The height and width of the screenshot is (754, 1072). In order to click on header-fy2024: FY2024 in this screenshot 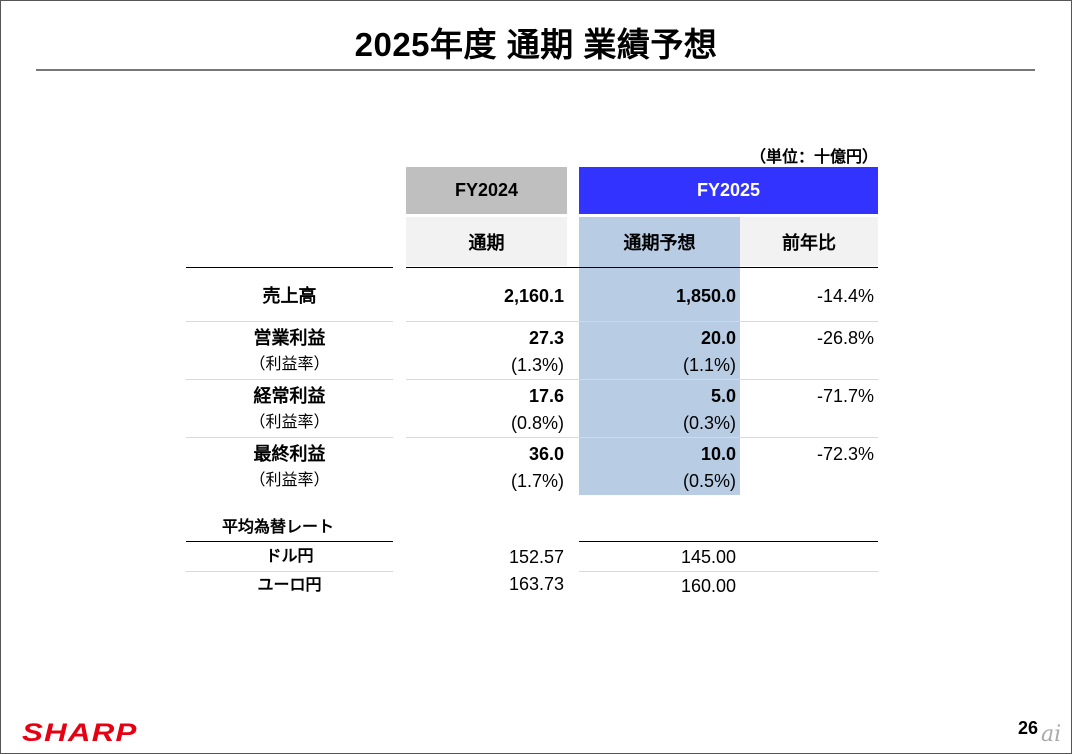, I will do `click(486, 190)`.